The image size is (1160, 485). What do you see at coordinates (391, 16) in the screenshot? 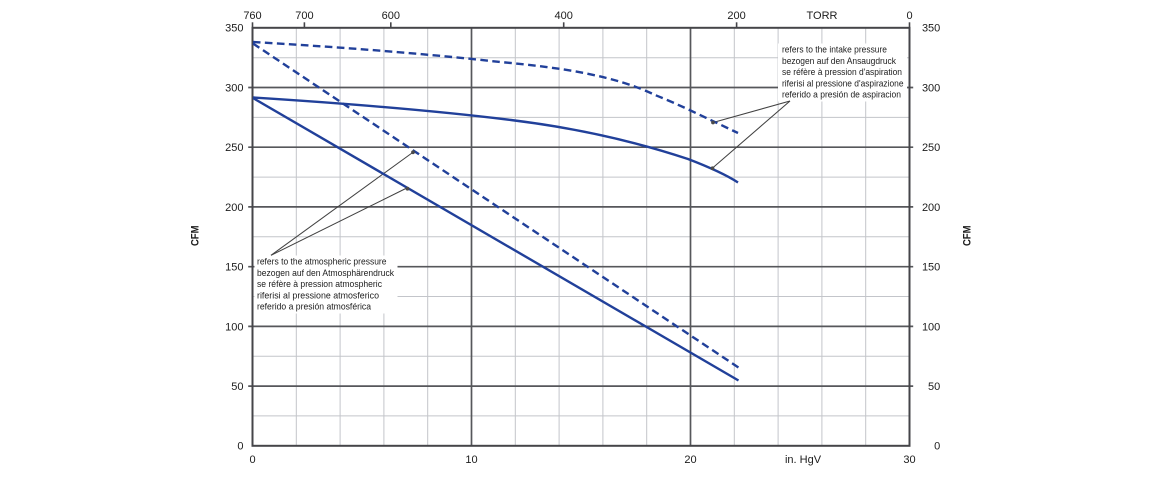
I see `svg-text: 600` at bounding box center [391, 16].